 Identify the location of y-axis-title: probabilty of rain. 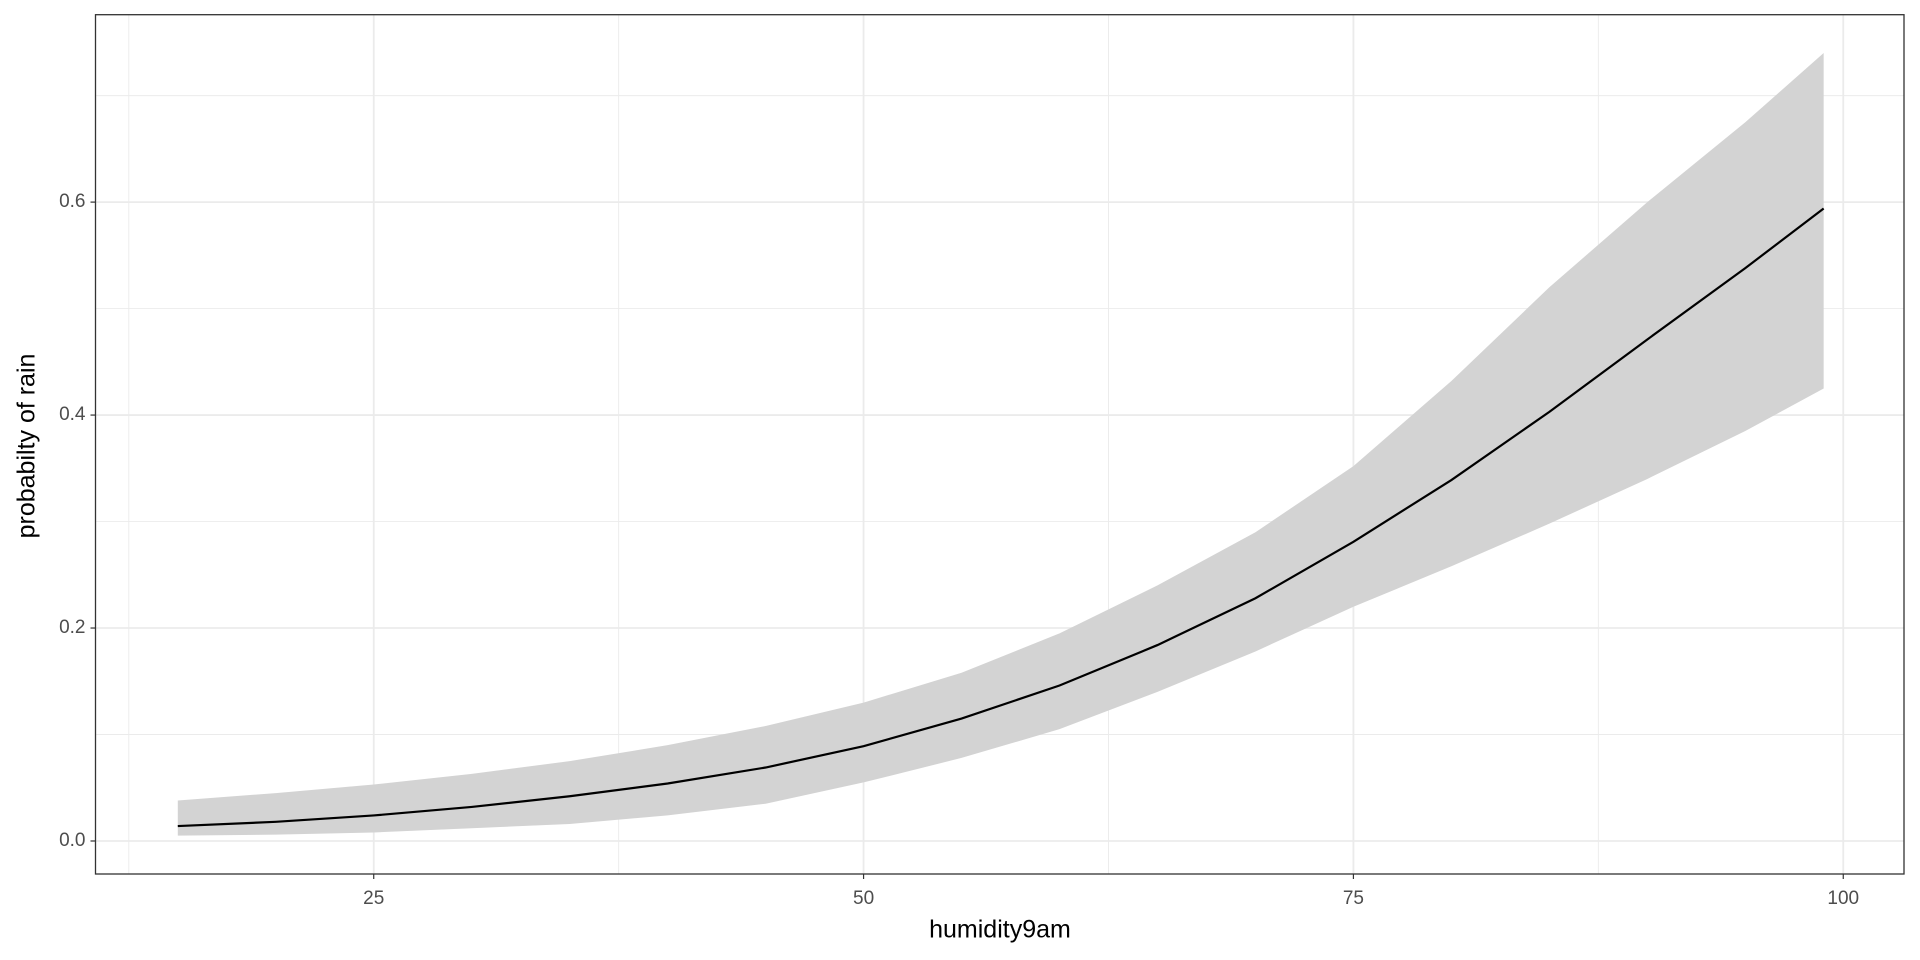
(27, 446).